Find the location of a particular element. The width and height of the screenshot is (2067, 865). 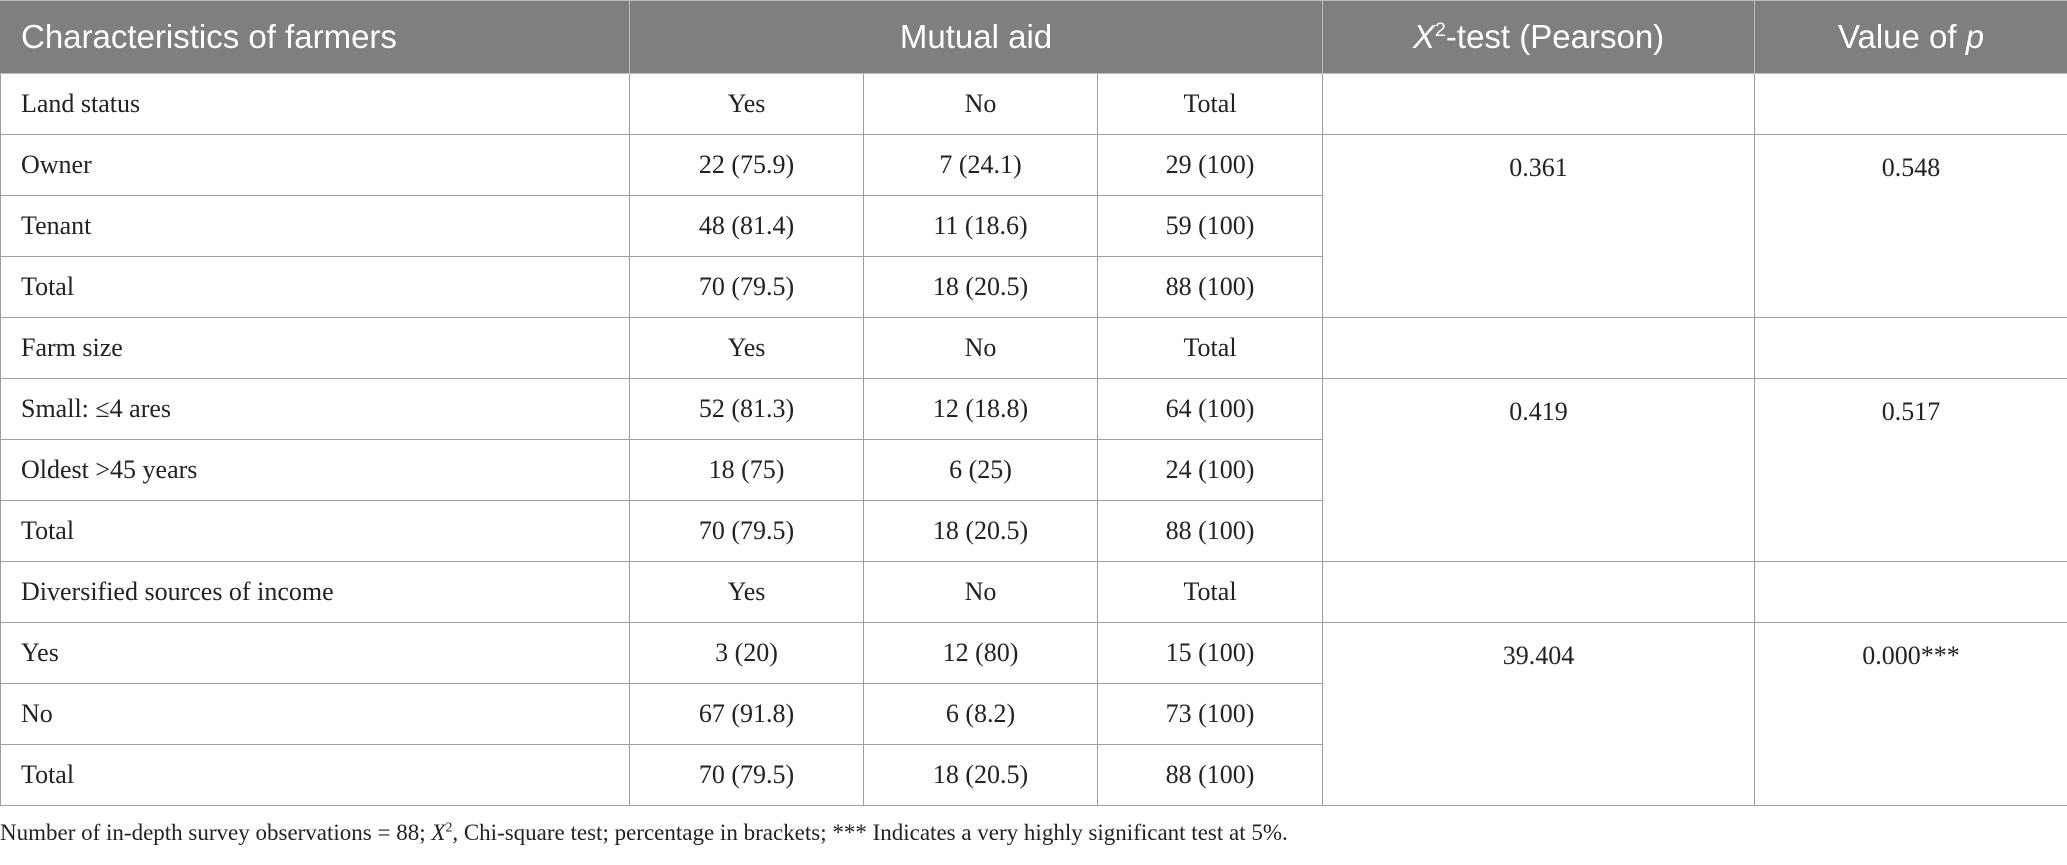

footnote-sup: 2 is located at coordinates (449, 827).